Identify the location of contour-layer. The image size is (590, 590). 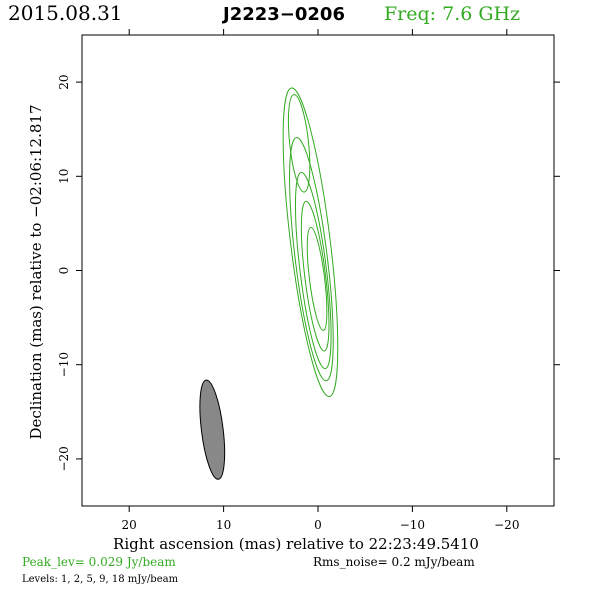
(310, 242).